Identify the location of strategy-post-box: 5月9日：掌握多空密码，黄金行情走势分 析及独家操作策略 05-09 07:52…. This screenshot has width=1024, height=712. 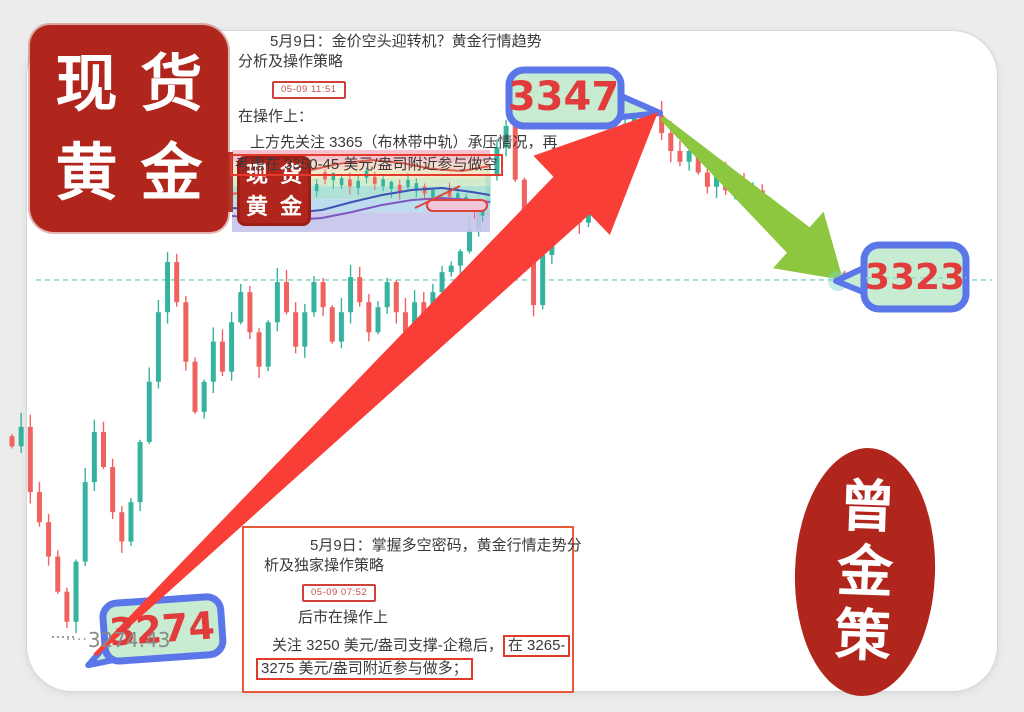
(412, 609).